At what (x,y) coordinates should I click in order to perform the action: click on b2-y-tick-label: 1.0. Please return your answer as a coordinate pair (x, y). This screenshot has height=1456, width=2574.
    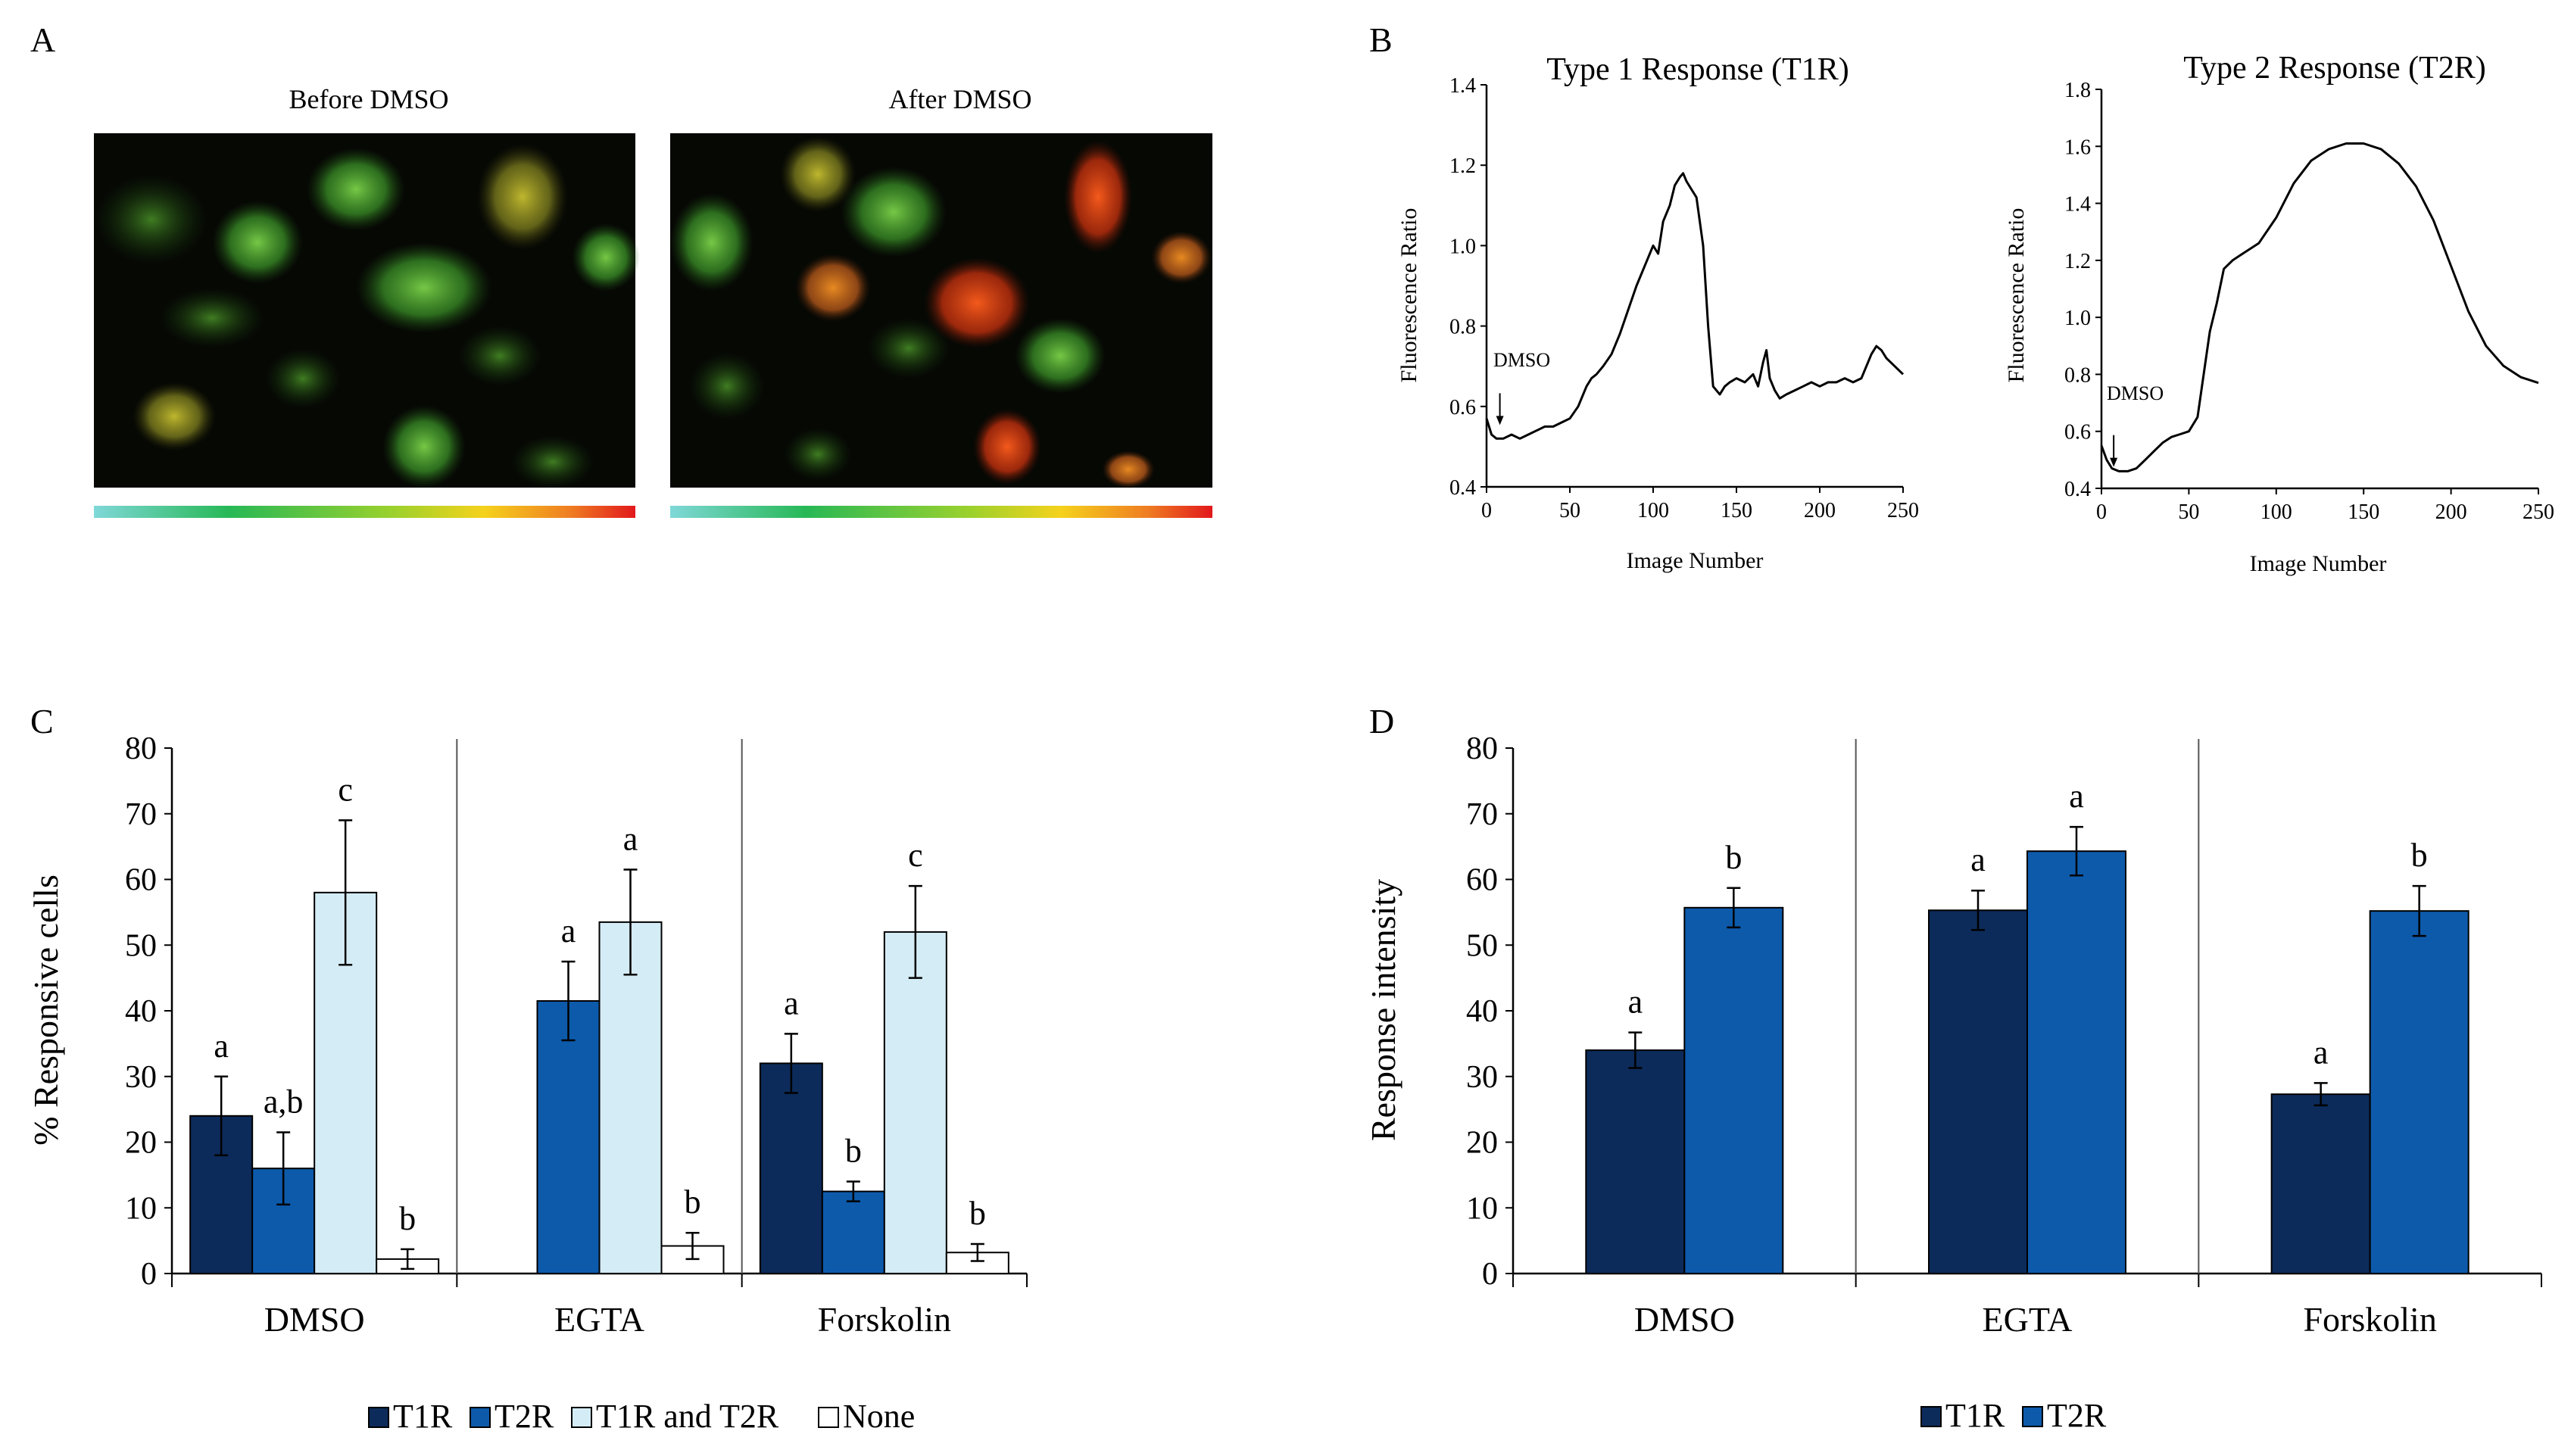
    Looking at the image, I should click on (2077, 318).